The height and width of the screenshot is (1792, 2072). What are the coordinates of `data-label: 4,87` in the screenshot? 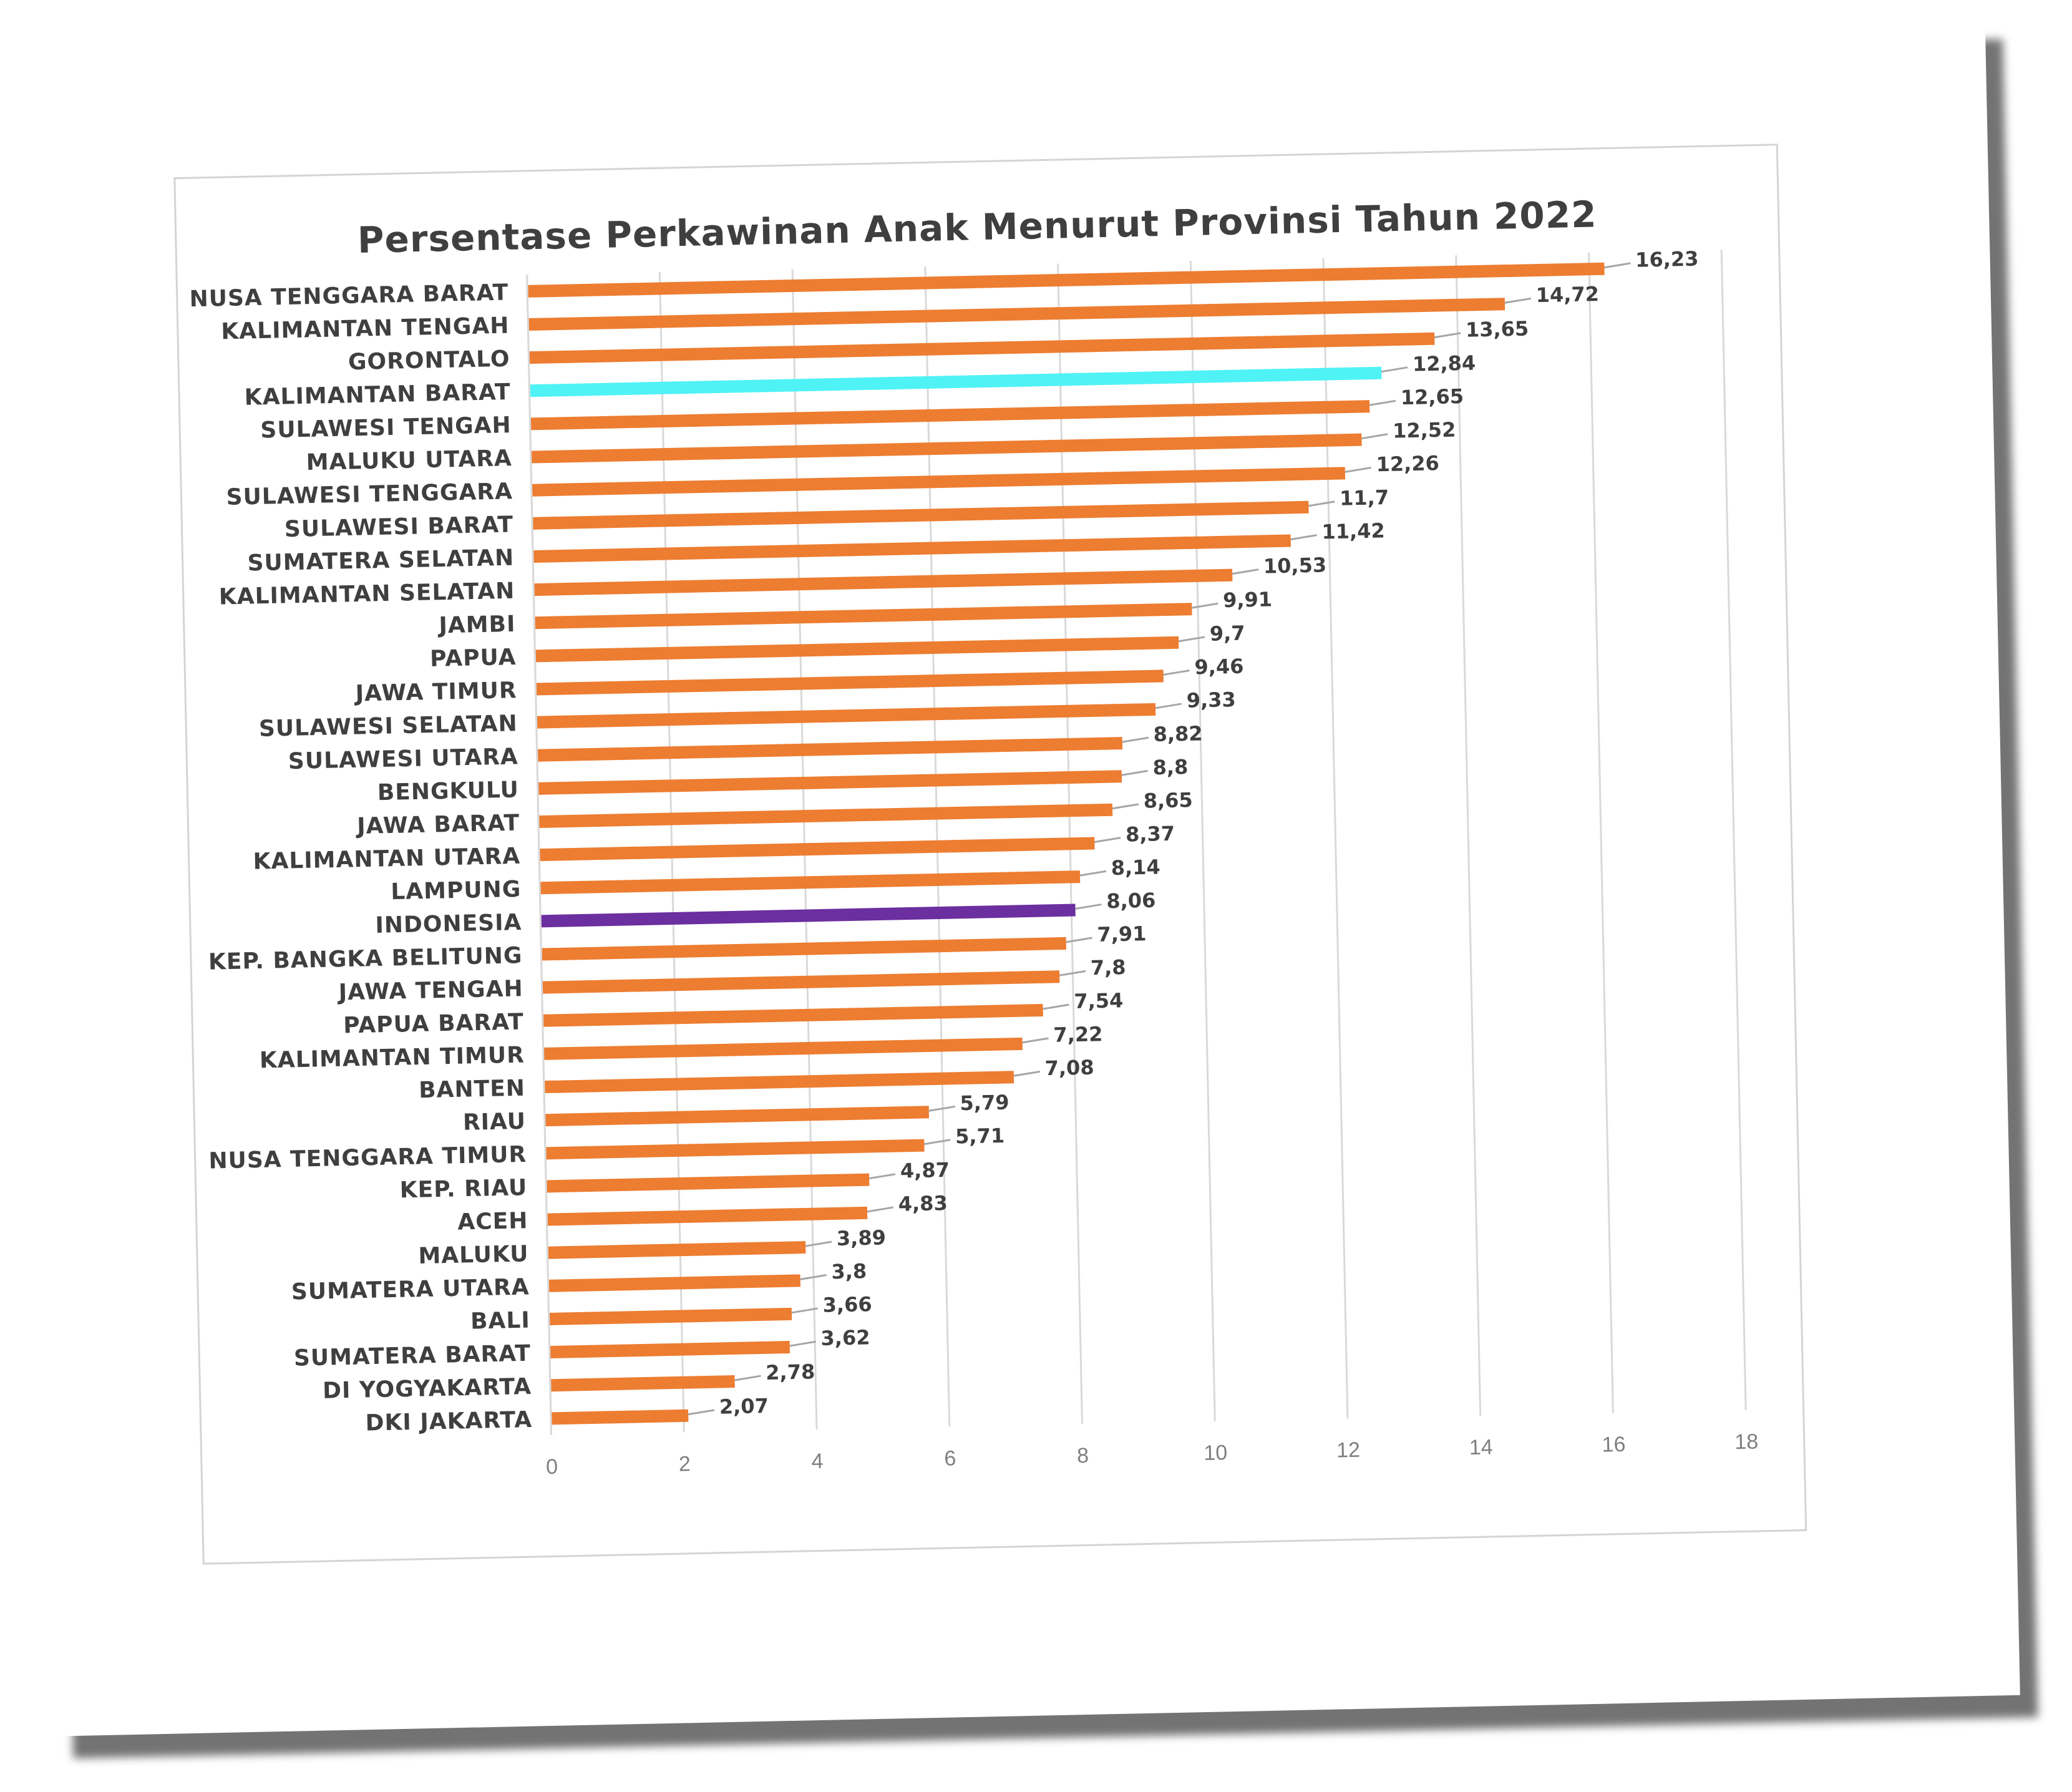 It's located at (925, 1170).